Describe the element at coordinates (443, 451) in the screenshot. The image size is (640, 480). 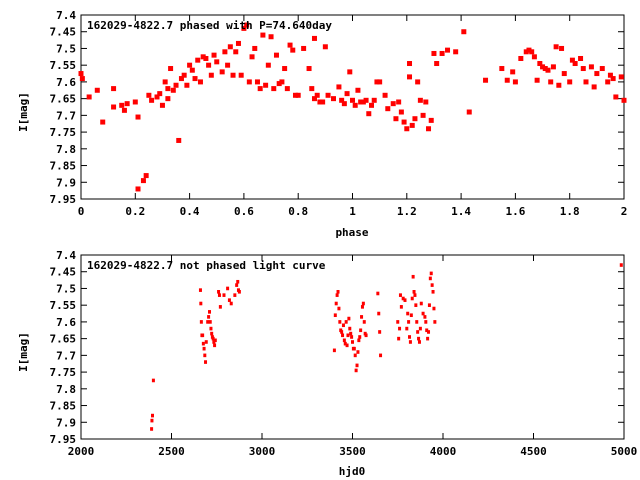
I see `x-tick-label: 4000` at that location.